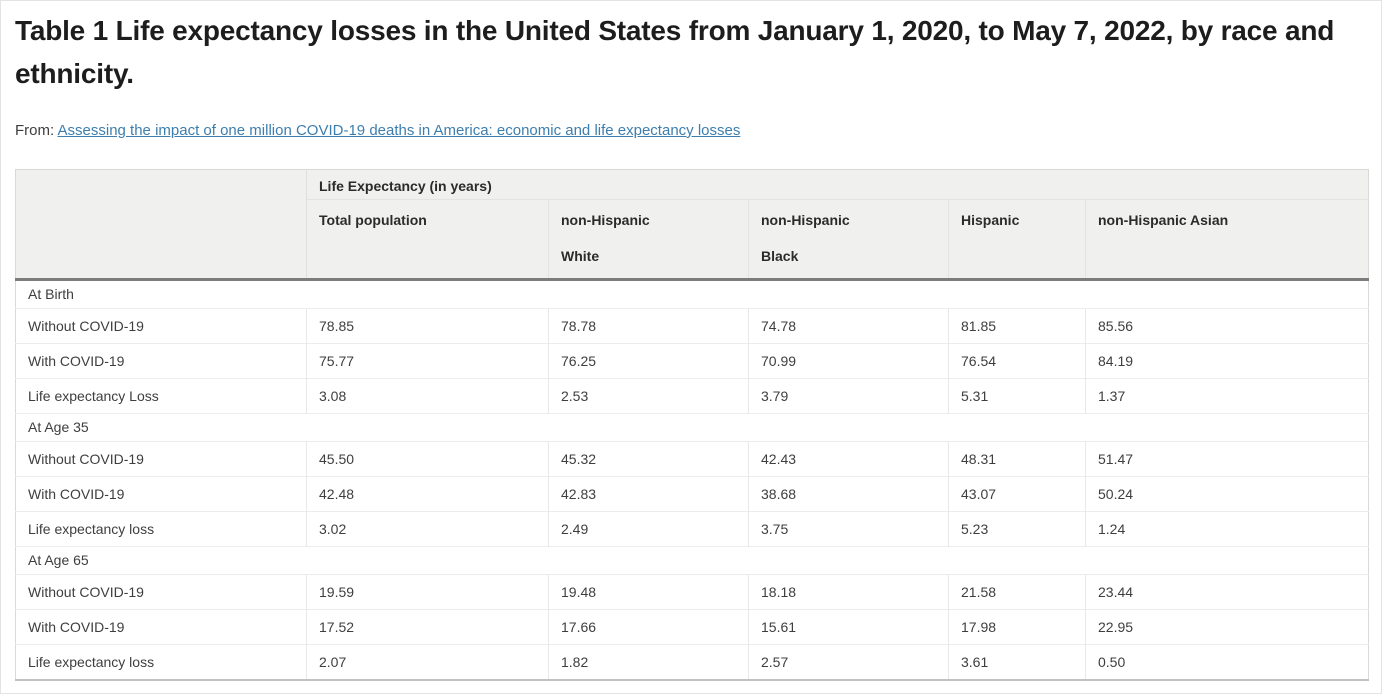  I want to click on column-header-hispanic: Hispanic, so click(1017, 240).